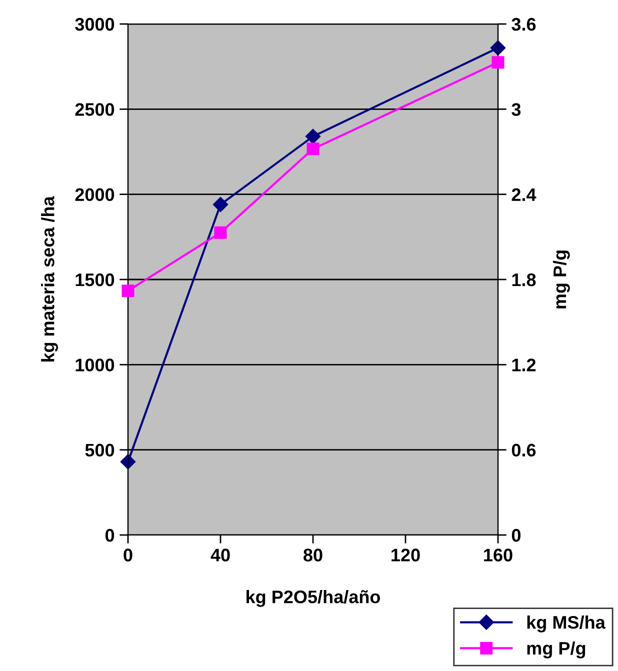  I want to click on y2-tick-label: 3.6, so click(524, 24).